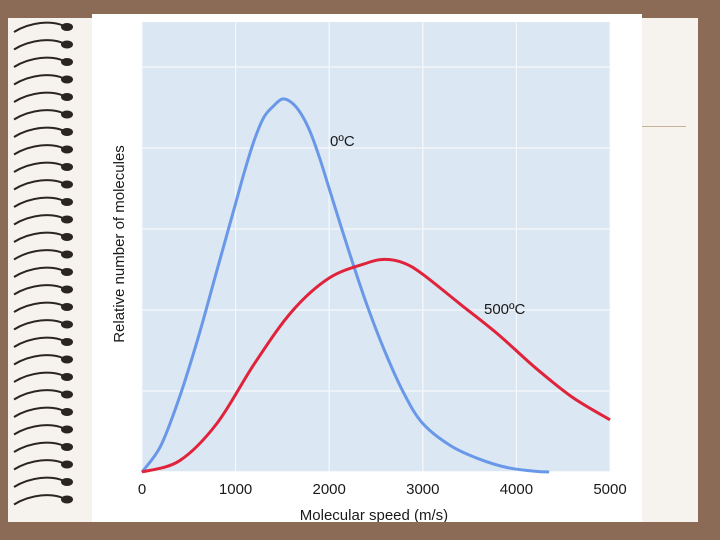 The width and height of the screenshot is (720, 540). What do you see at coordinates (422, 489) in the screenshot?
I see `x-tick-label: 3000` at bounding box center [422, 489].